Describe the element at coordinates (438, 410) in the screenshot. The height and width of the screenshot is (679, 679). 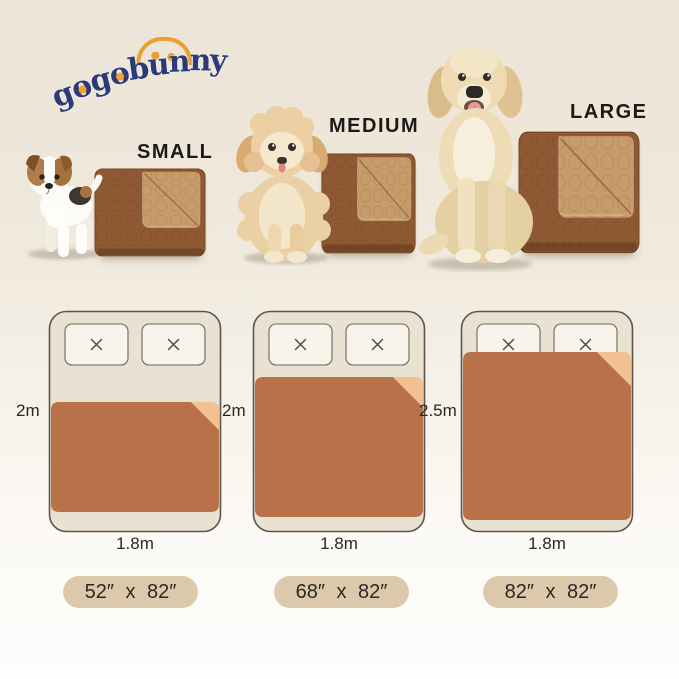
I see `bed-length-label-large: 2.5m` at that location.